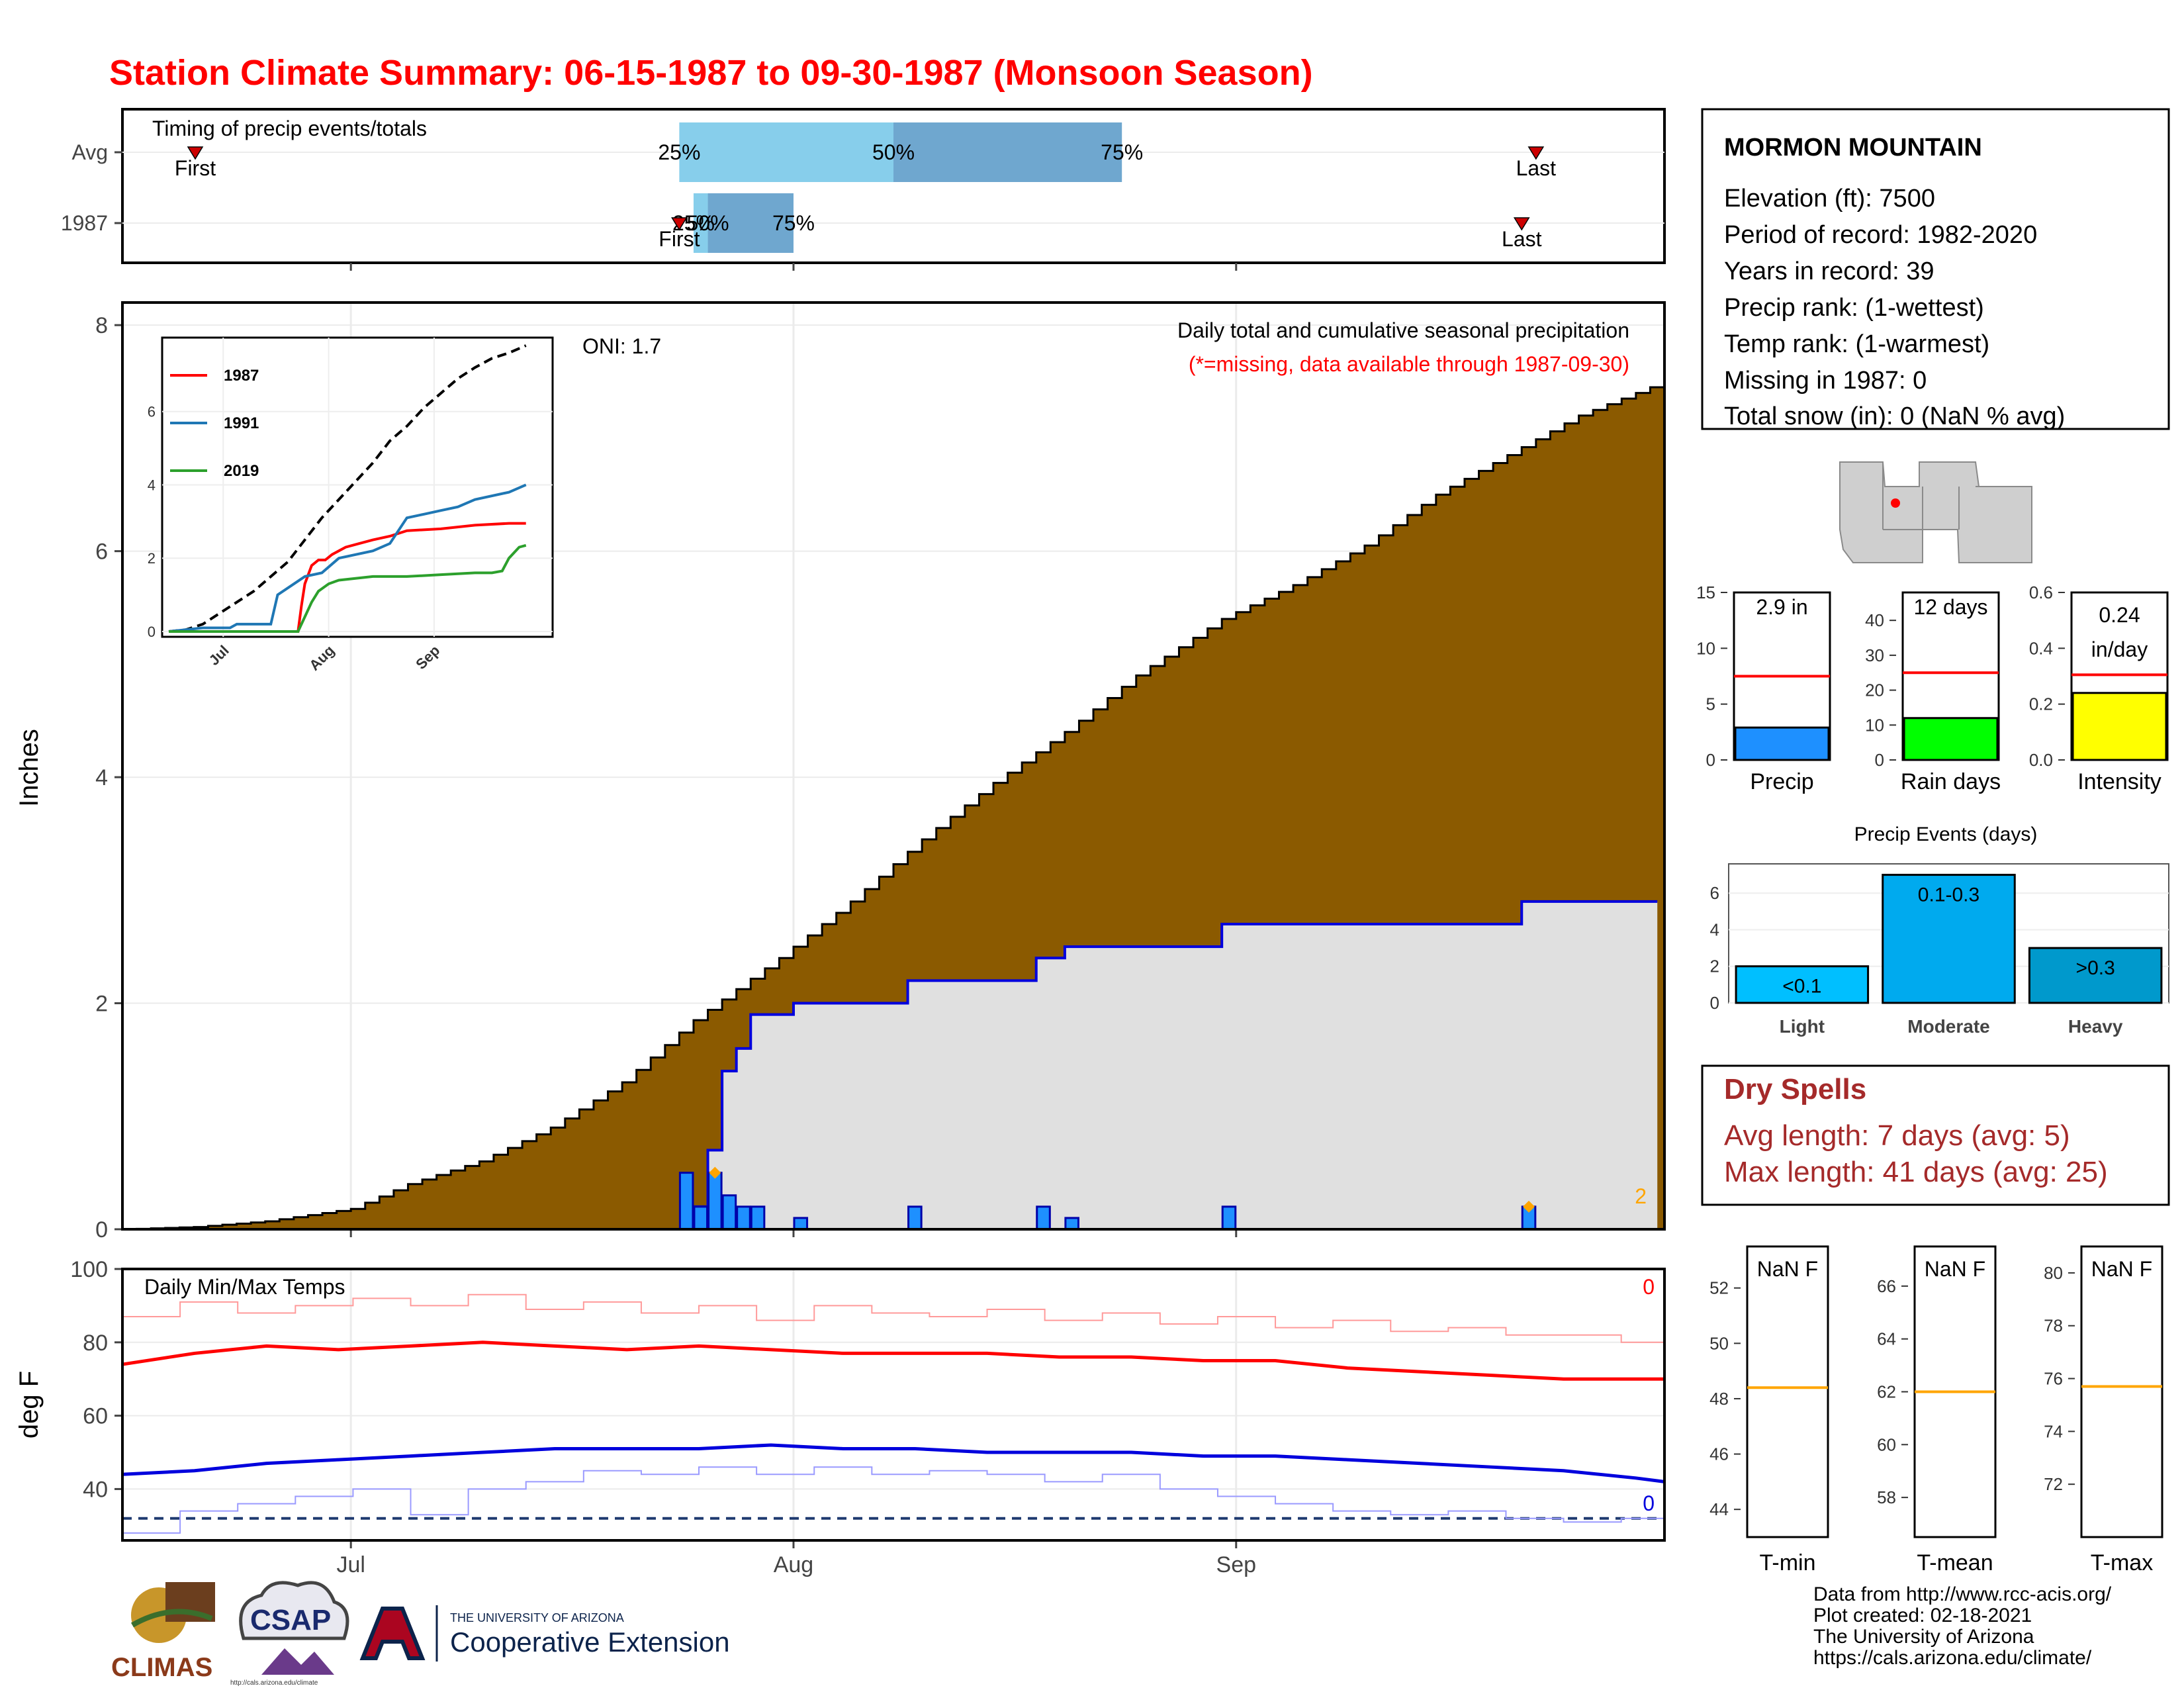 The height and width of the screenshot is (1688, 2184). I want to click on inset-avg-line, so click(348, 488).